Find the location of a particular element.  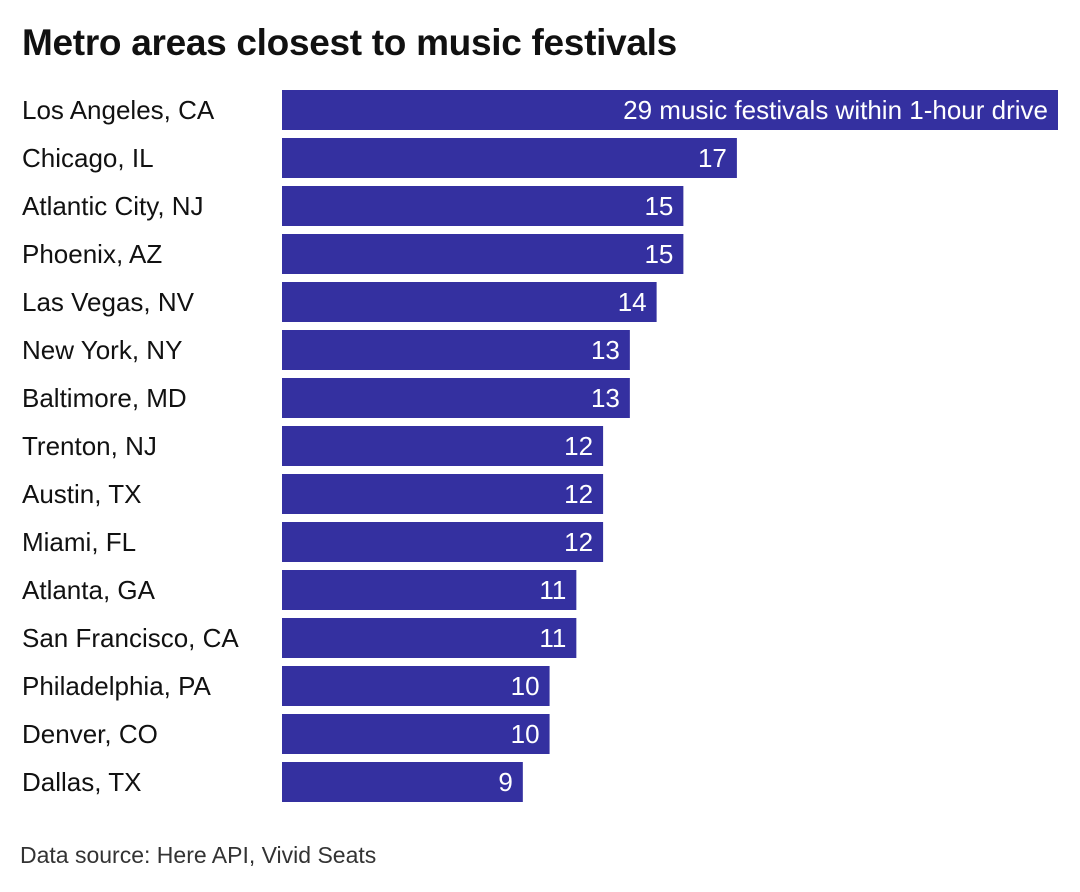

category-label: Trenton, NJ is located at coordinates (89, 446).